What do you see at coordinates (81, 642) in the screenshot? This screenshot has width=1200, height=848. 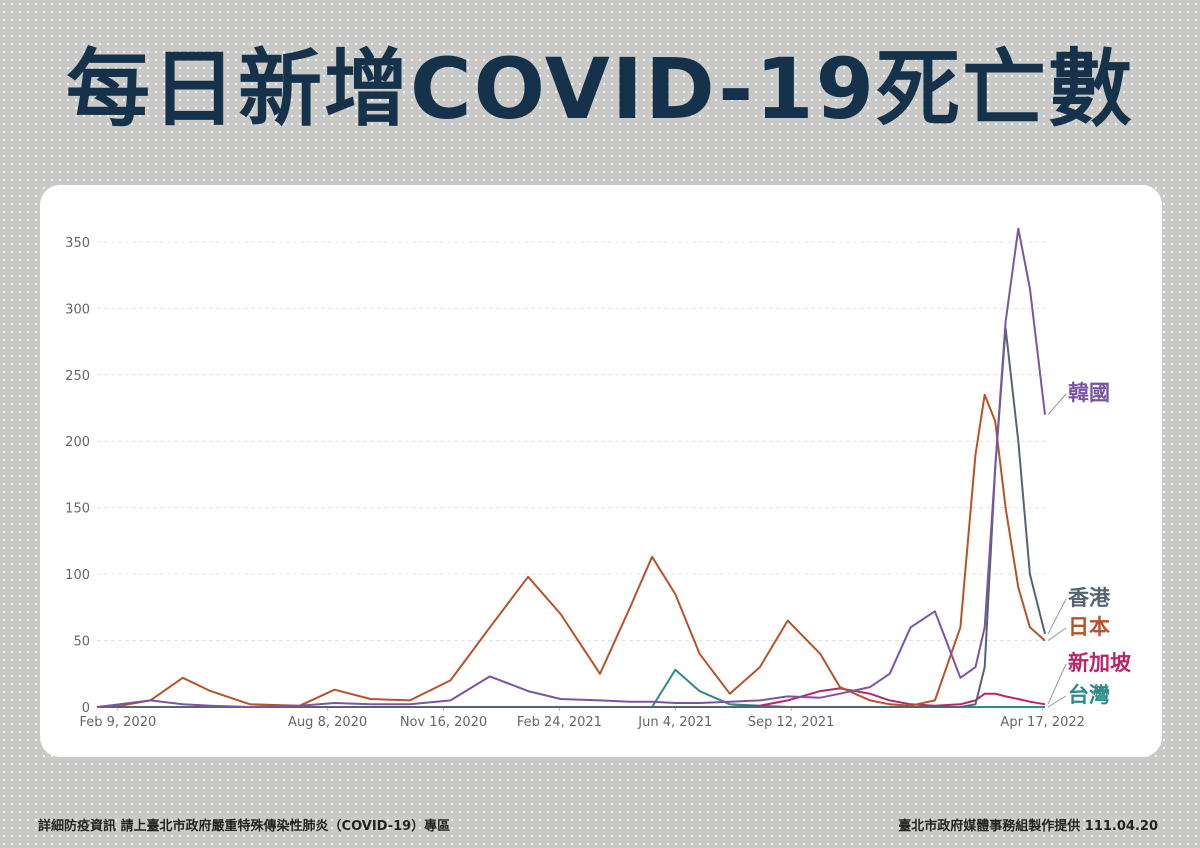 I see `y-tick-label: 50` at bounding box center [81, 642].